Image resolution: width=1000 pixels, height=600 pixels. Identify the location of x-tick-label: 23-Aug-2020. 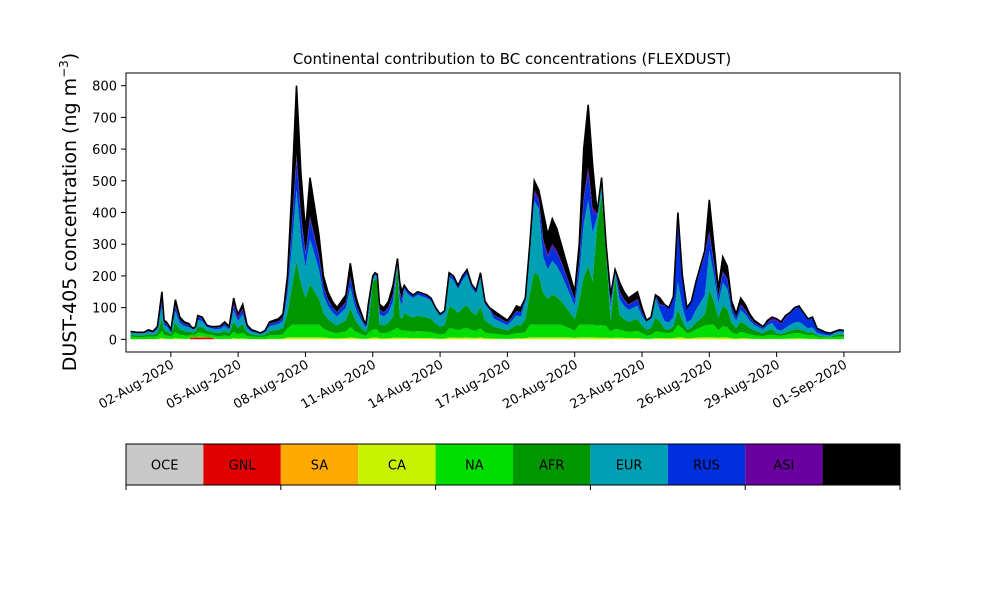
(608, 384).